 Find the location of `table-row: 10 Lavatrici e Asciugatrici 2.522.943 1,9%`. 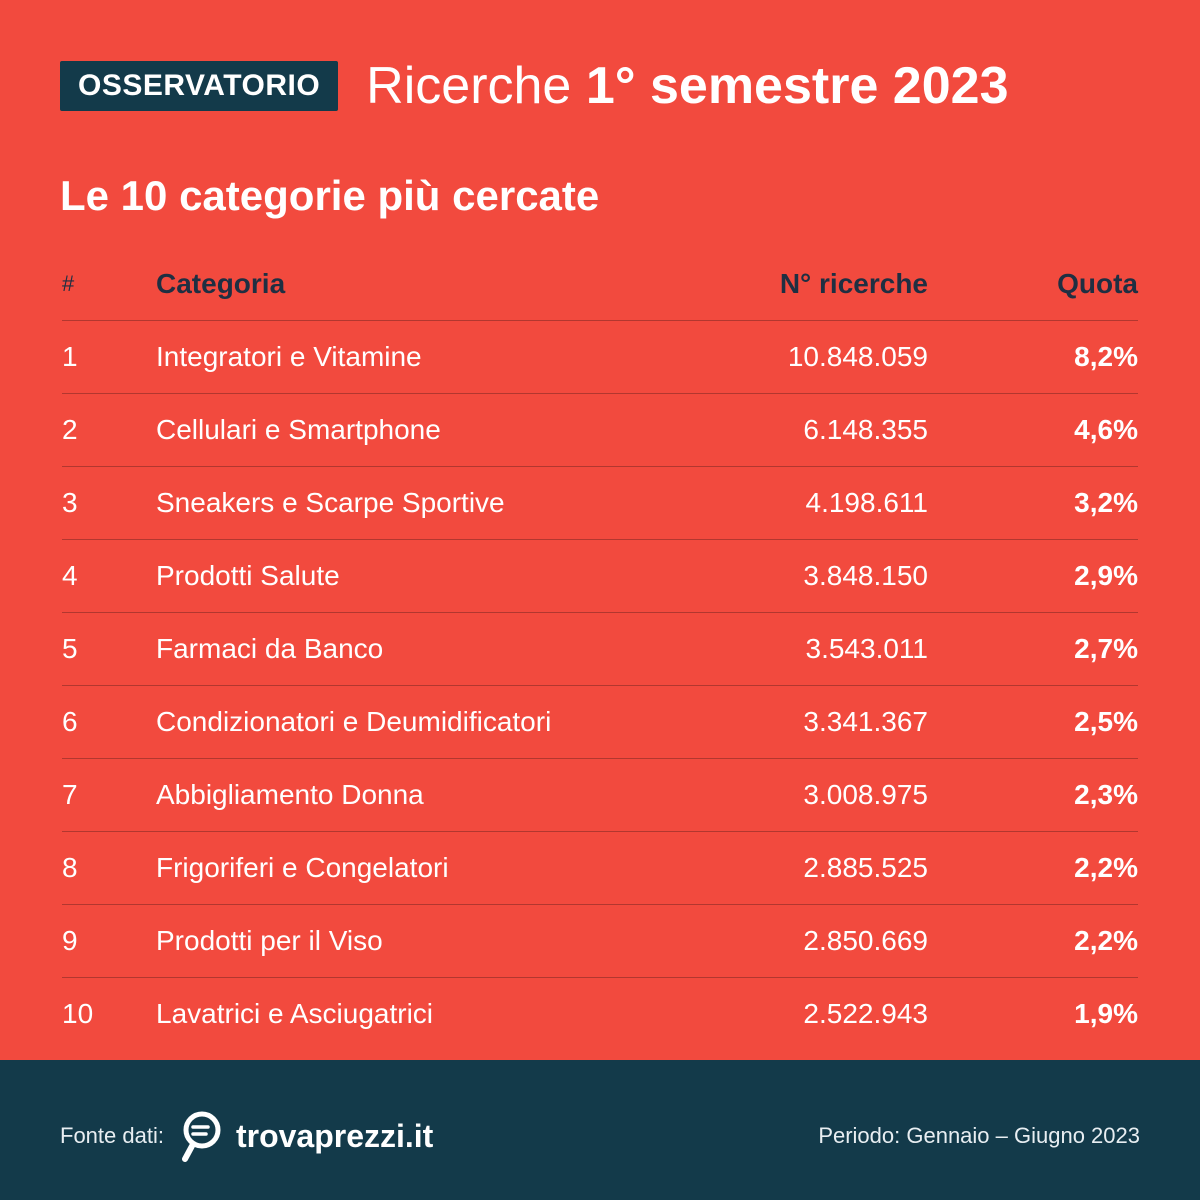

table-row: 10 Lavatrici e Asciugatrici 2.522.943 1,9% is located at coordinates (600, 1014).